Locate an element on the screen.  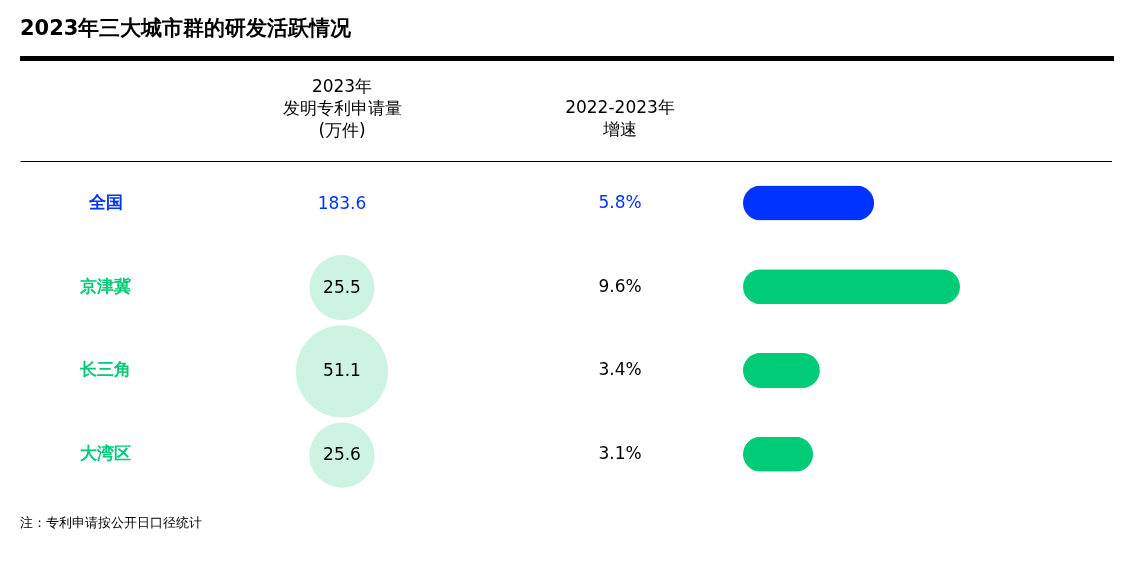
data-label: 51.1 is located at coordinates (342, 370).